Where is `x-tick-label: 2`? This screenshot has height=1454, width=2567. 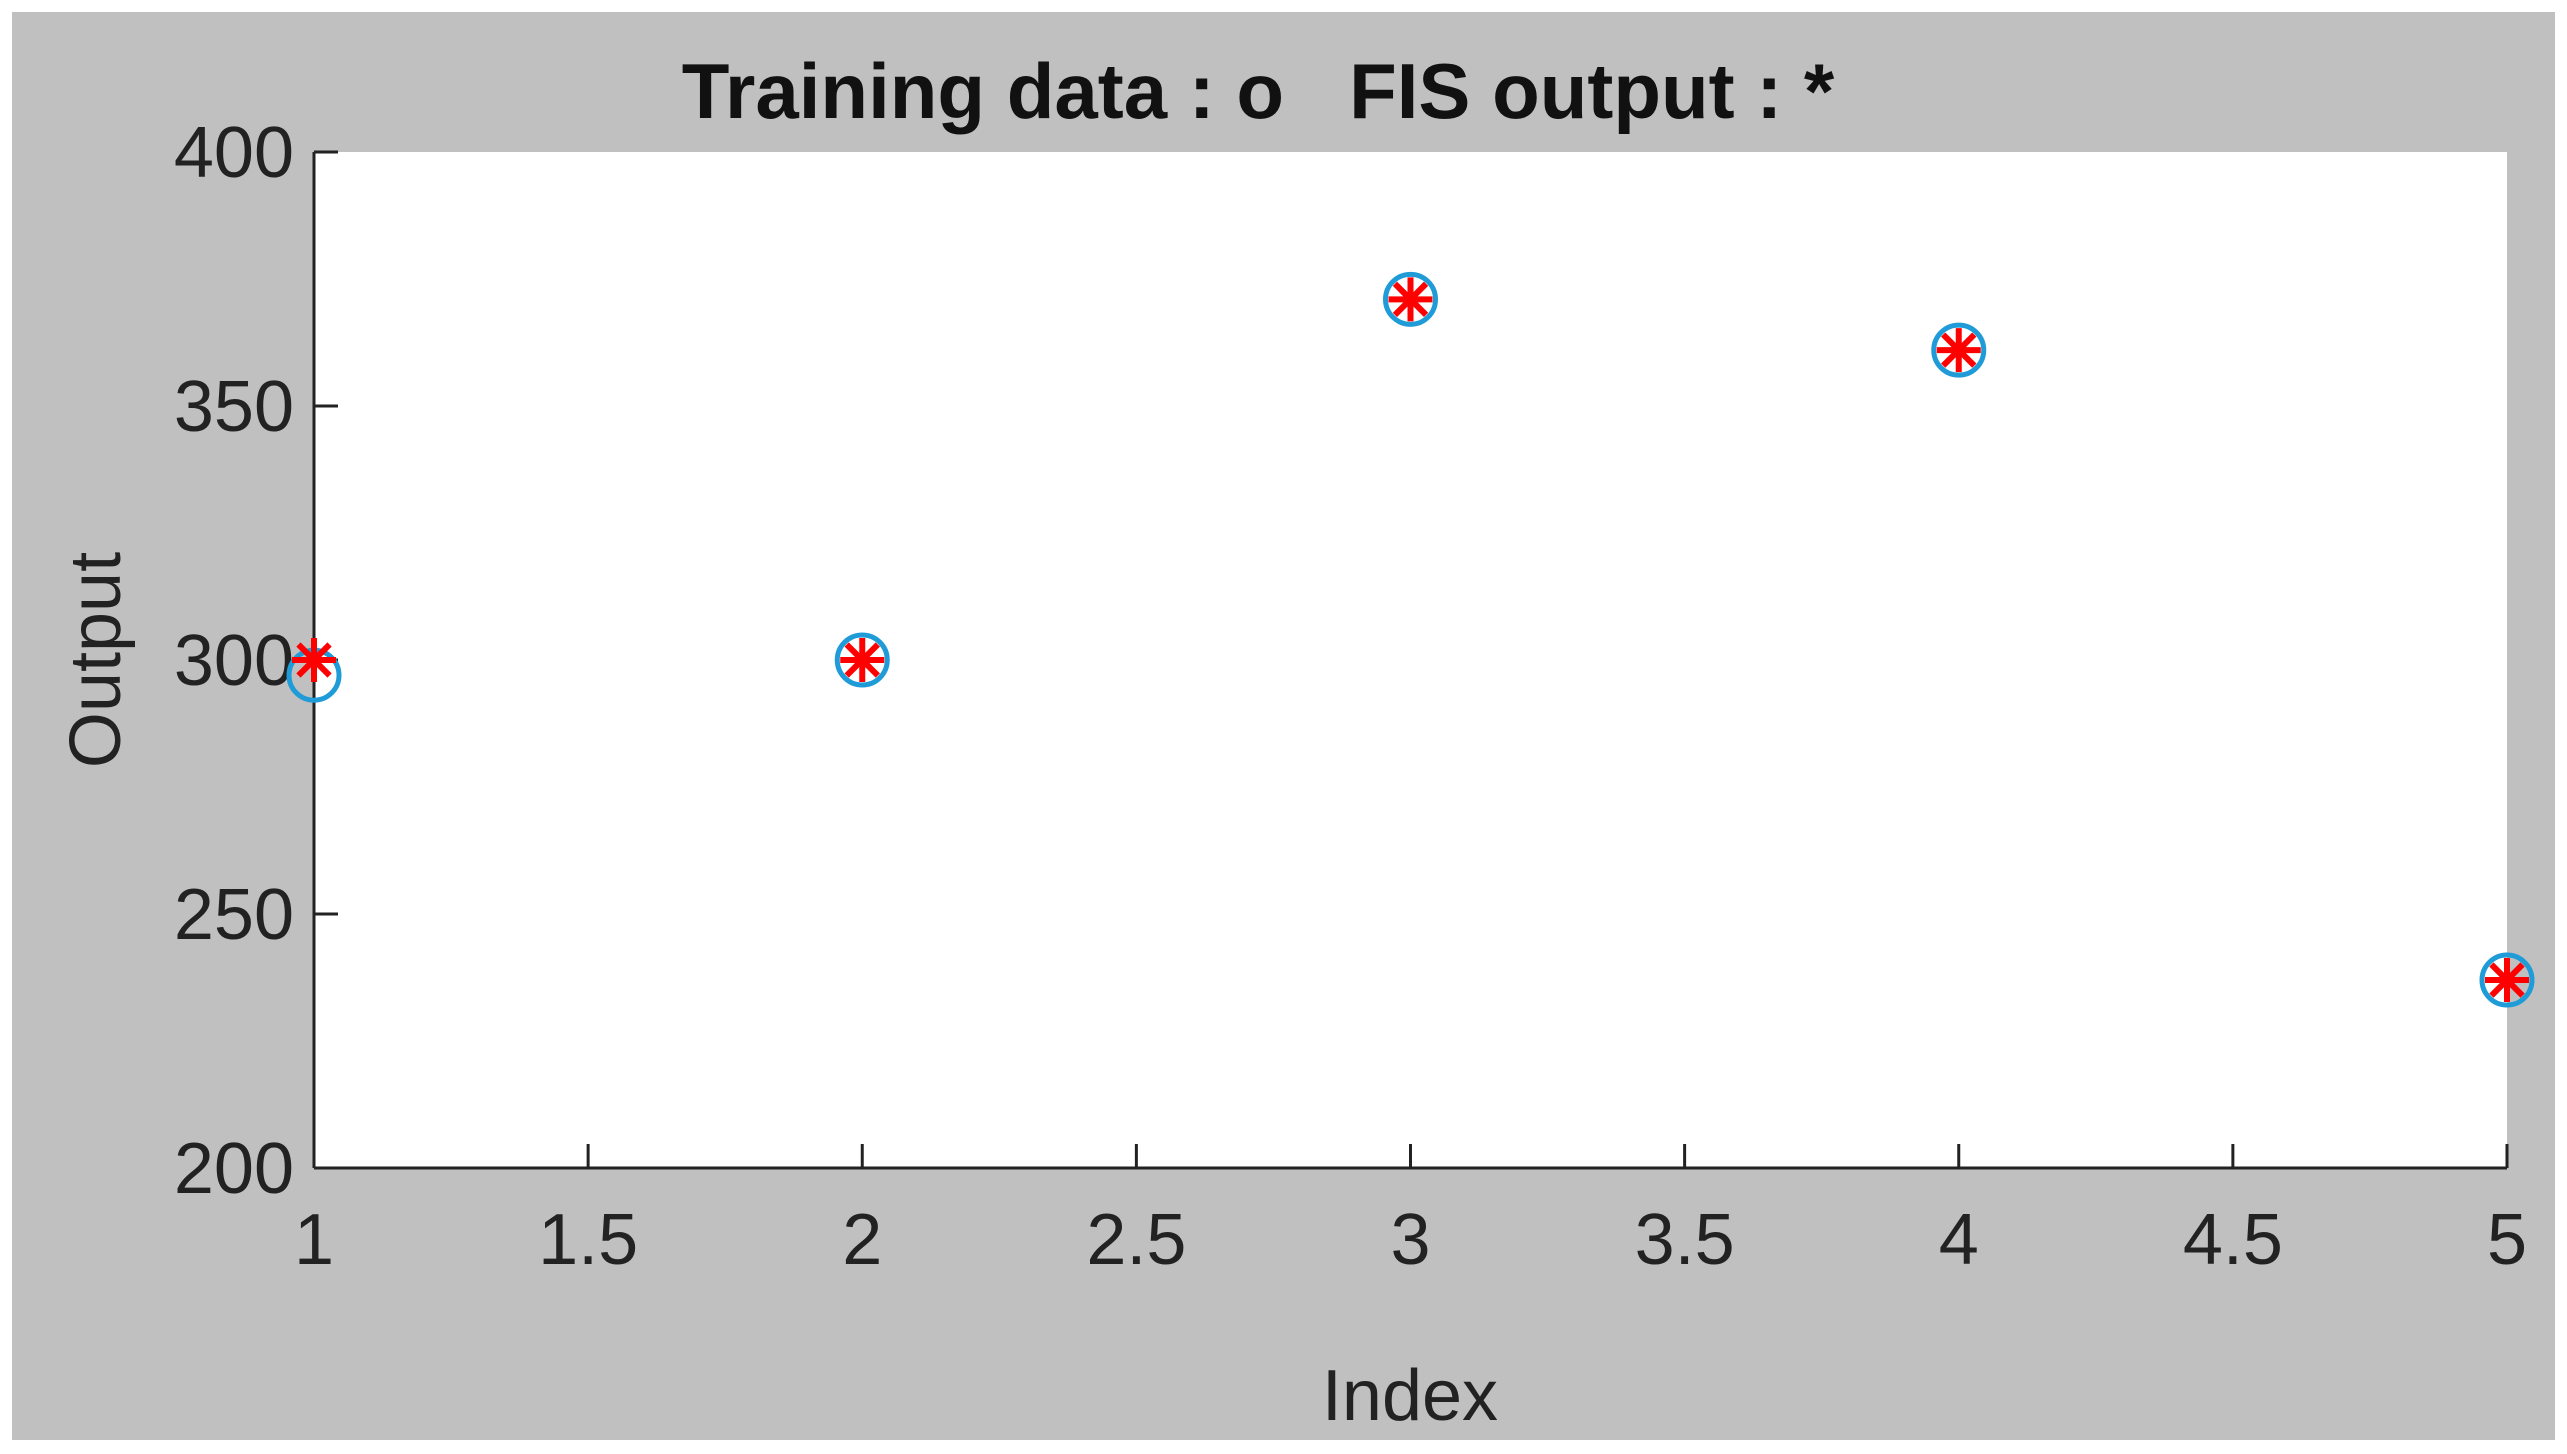 x-tick-label: 2 is located at coordinates (862, 1240).